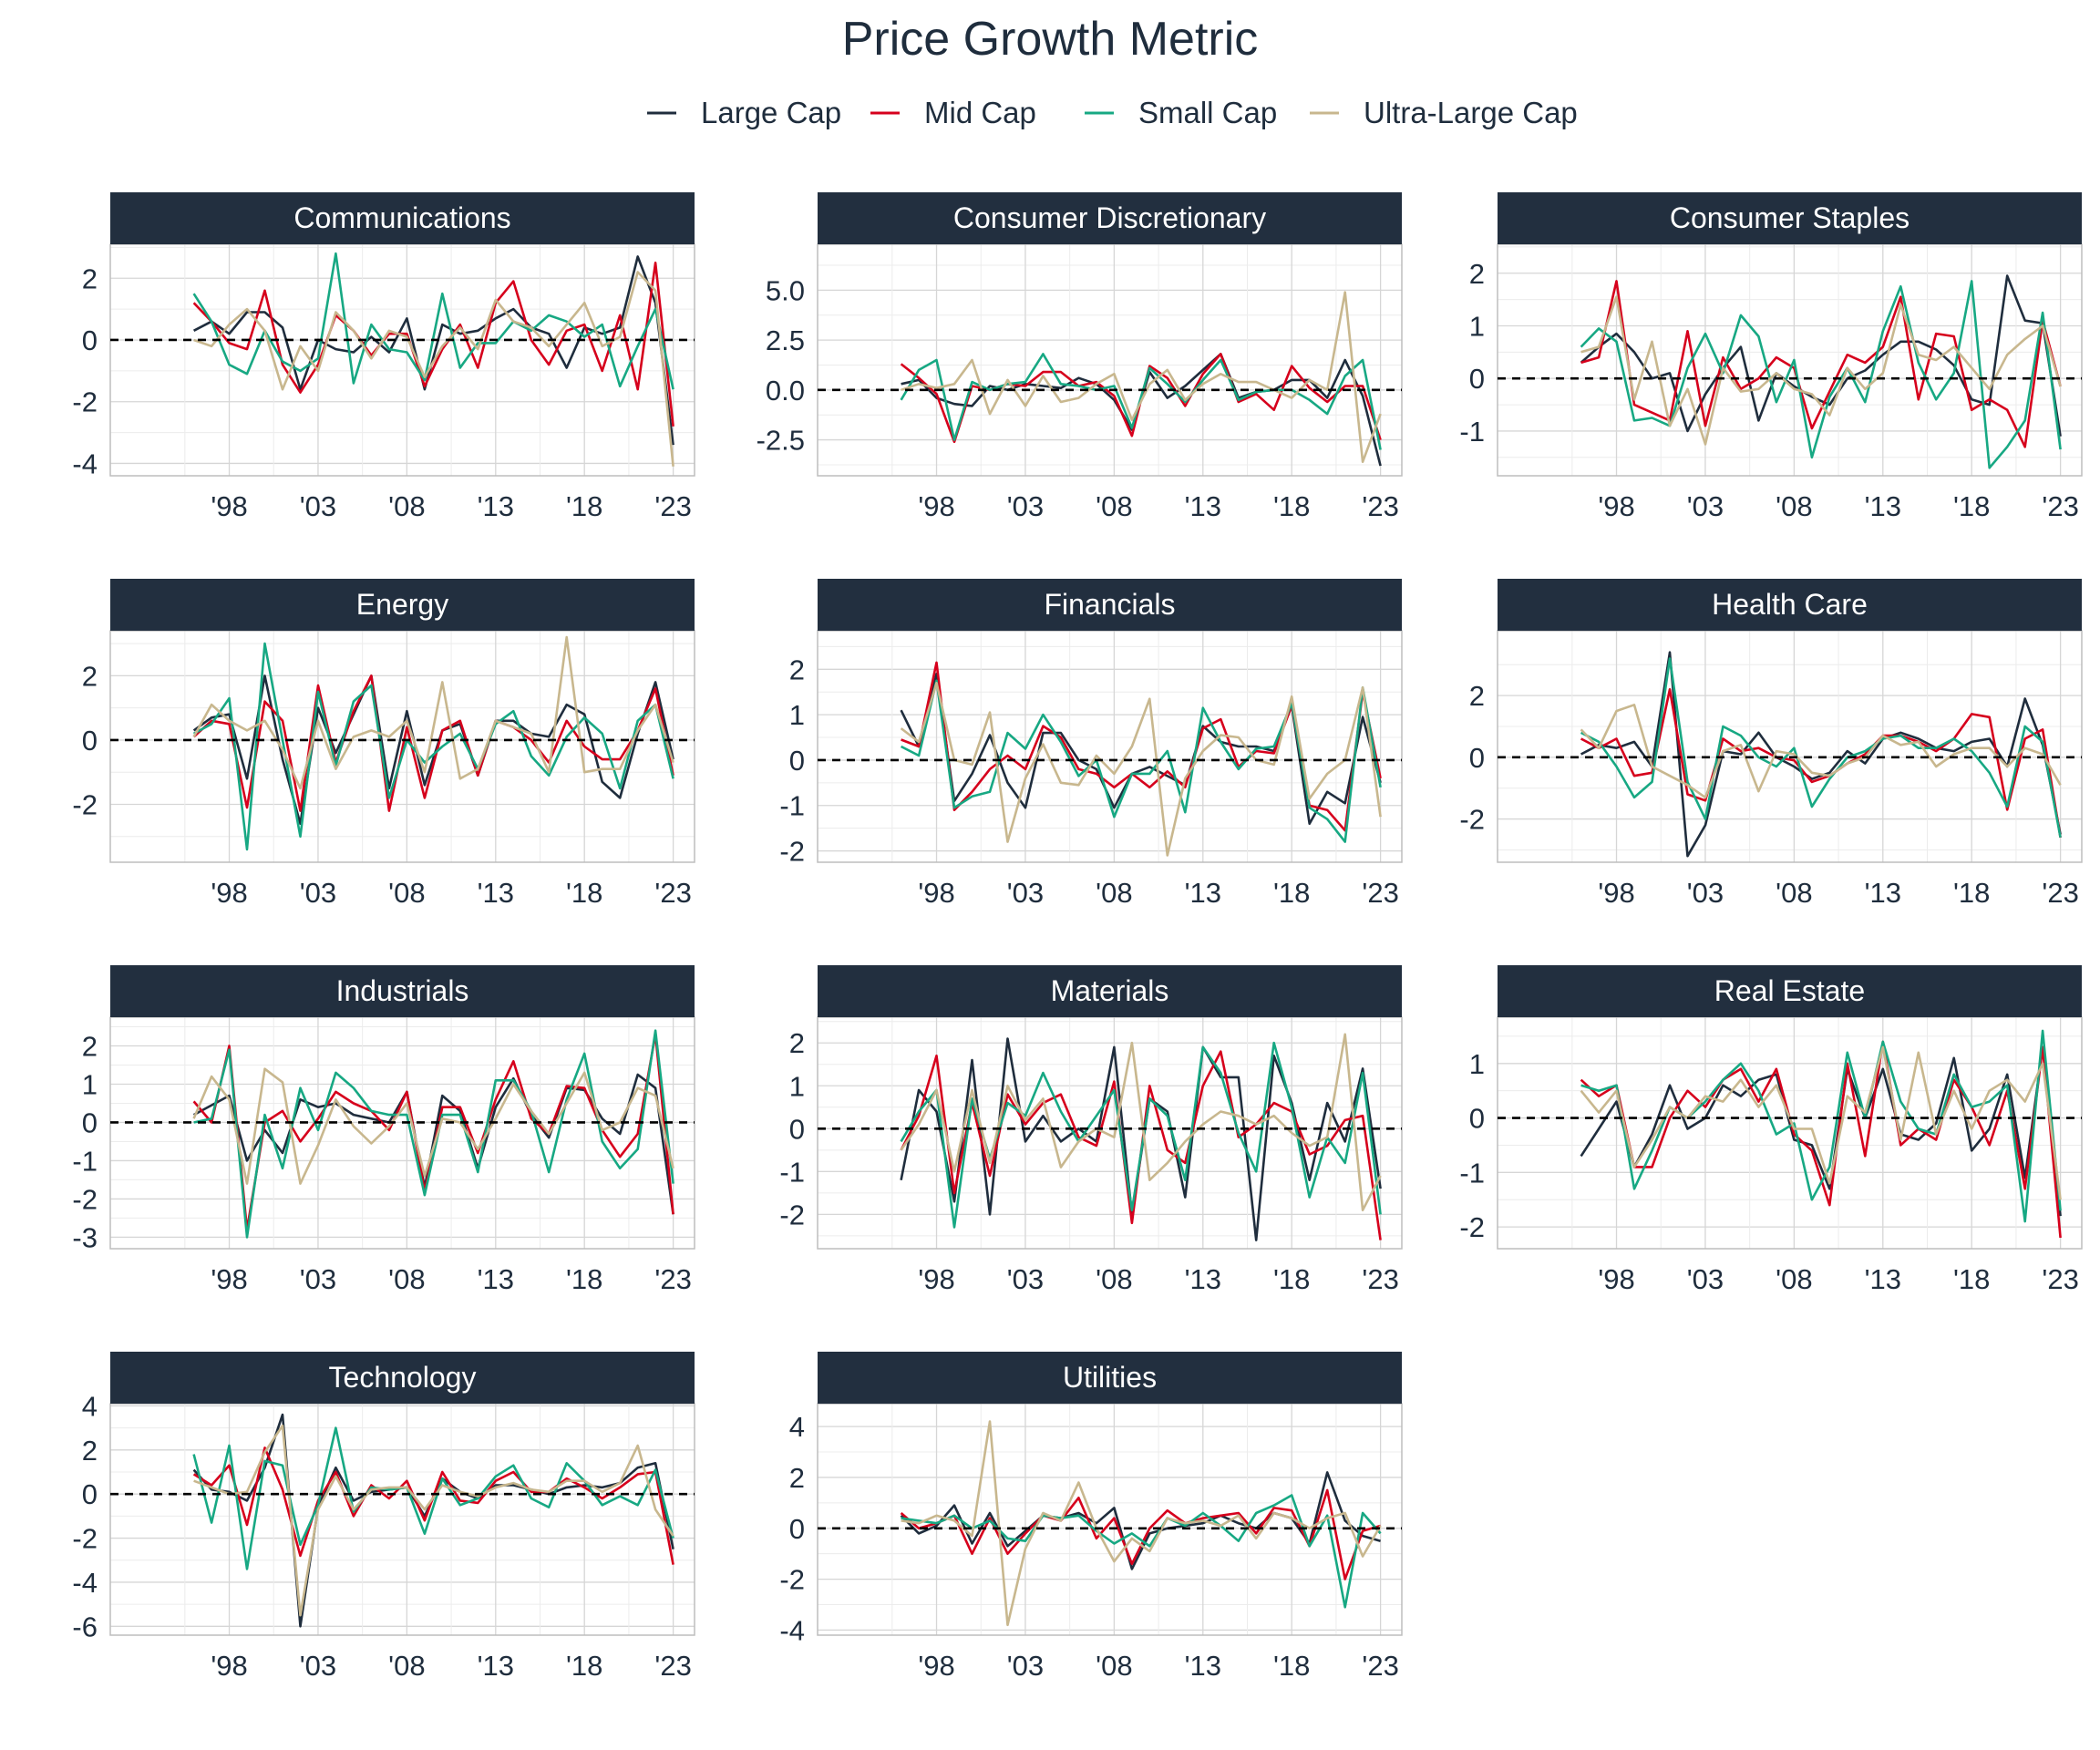 Image resolution: width=2100 pixels, height=1750 pixels. Describe the element at coordinates (1471, 112) in the screenshot. I see `legend-label: Ultra-Large Cap` at that location.